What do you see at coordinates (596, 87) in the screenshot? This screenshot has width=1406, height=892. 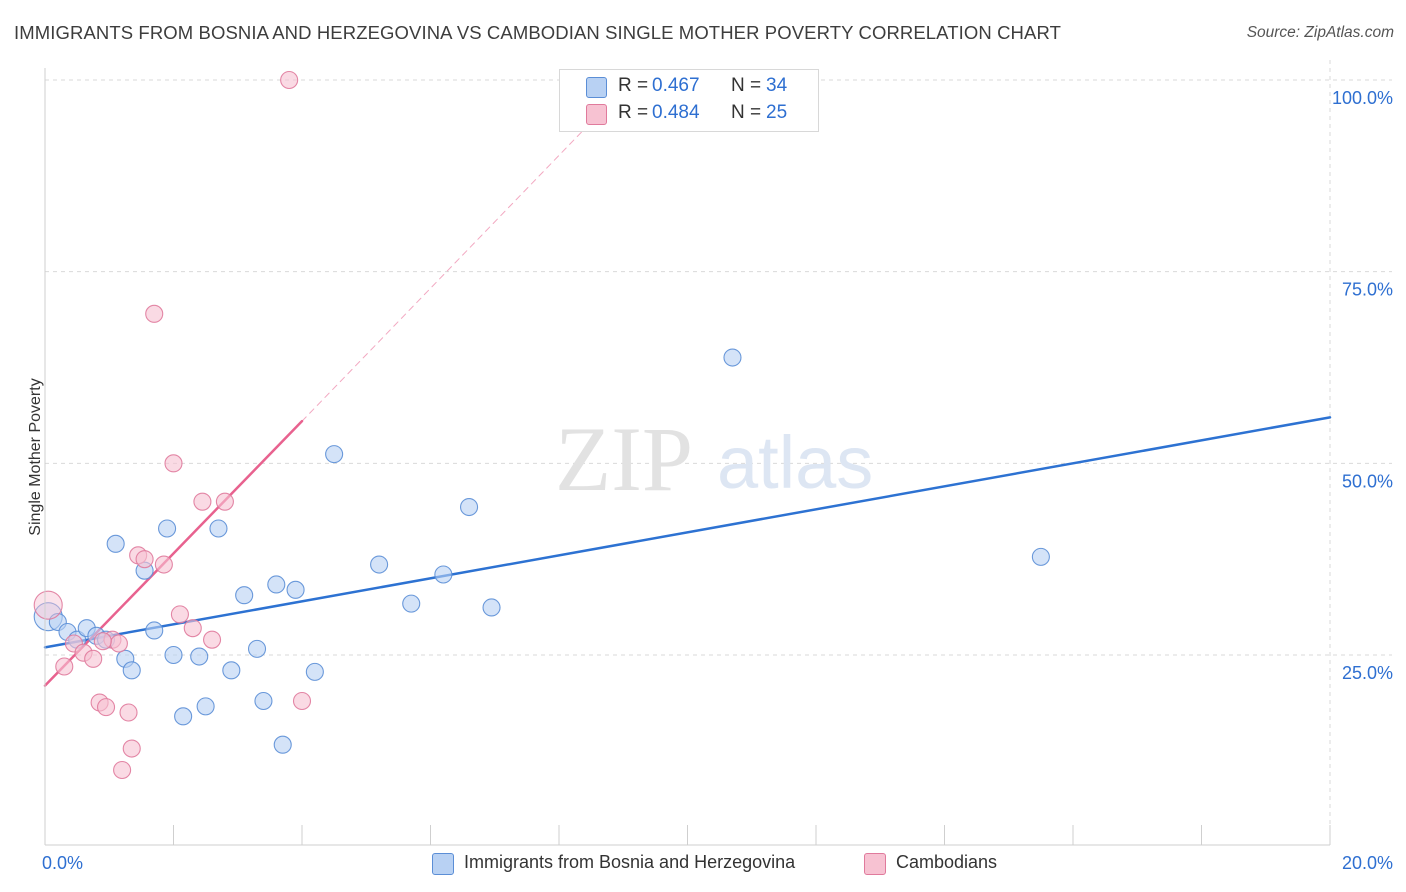 I see `legend-swatch-blue` at bounding box center [596, 87].